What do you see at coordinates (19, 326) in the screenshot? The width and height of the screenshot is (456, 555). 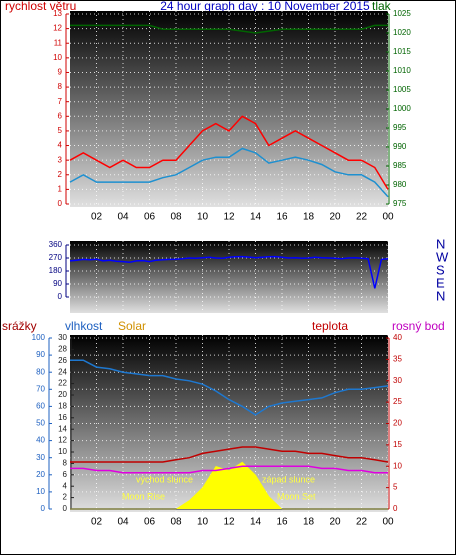 I see `series-label: srážky` at bounding box center [19, 326].